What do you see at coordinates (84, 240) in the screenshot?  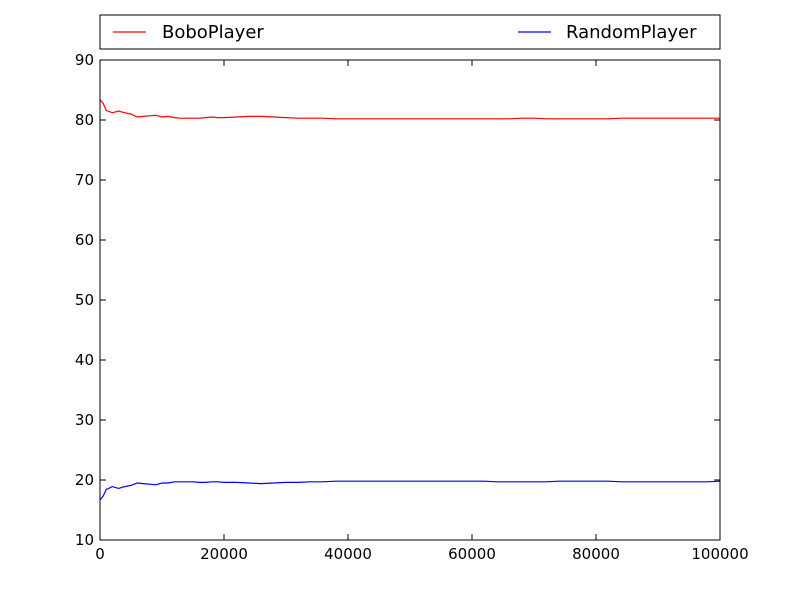 I see `y-tick-label: 60` at bounding box center [84, 240].